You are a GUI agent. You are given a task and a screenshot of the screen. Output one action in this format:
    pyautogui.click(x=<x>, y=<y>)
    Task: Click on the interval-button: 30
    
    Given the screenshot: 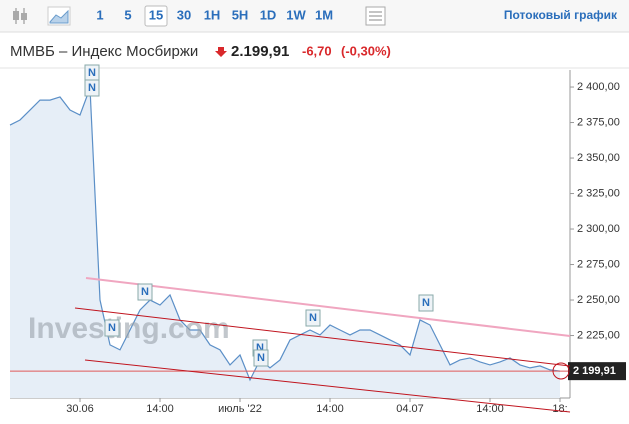 What is the action you would take?
    pyautogui.click(x=184, y=14)
    